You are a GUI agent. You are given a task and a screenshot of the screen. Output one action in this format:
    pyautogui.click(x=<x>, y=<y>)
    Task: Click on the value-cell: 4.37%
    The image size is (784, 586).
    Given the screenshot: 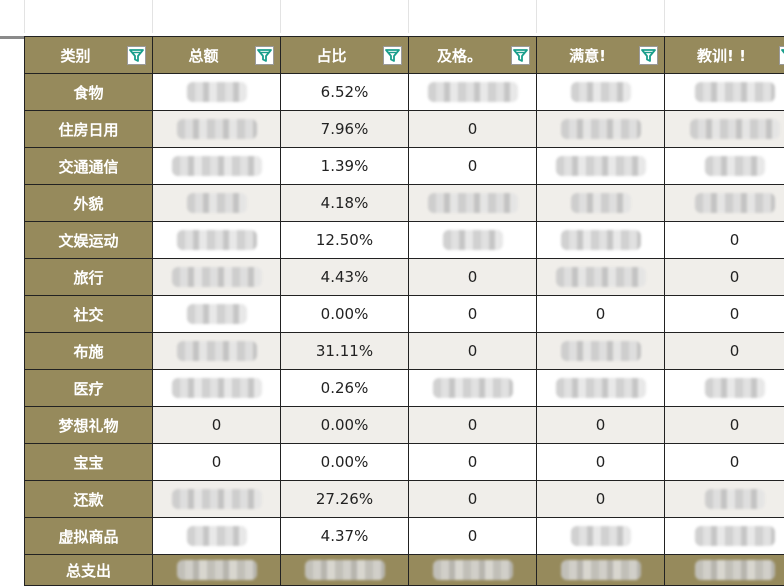 What is the action you would take?
    pyautogui.click(x=345, y=536)
    